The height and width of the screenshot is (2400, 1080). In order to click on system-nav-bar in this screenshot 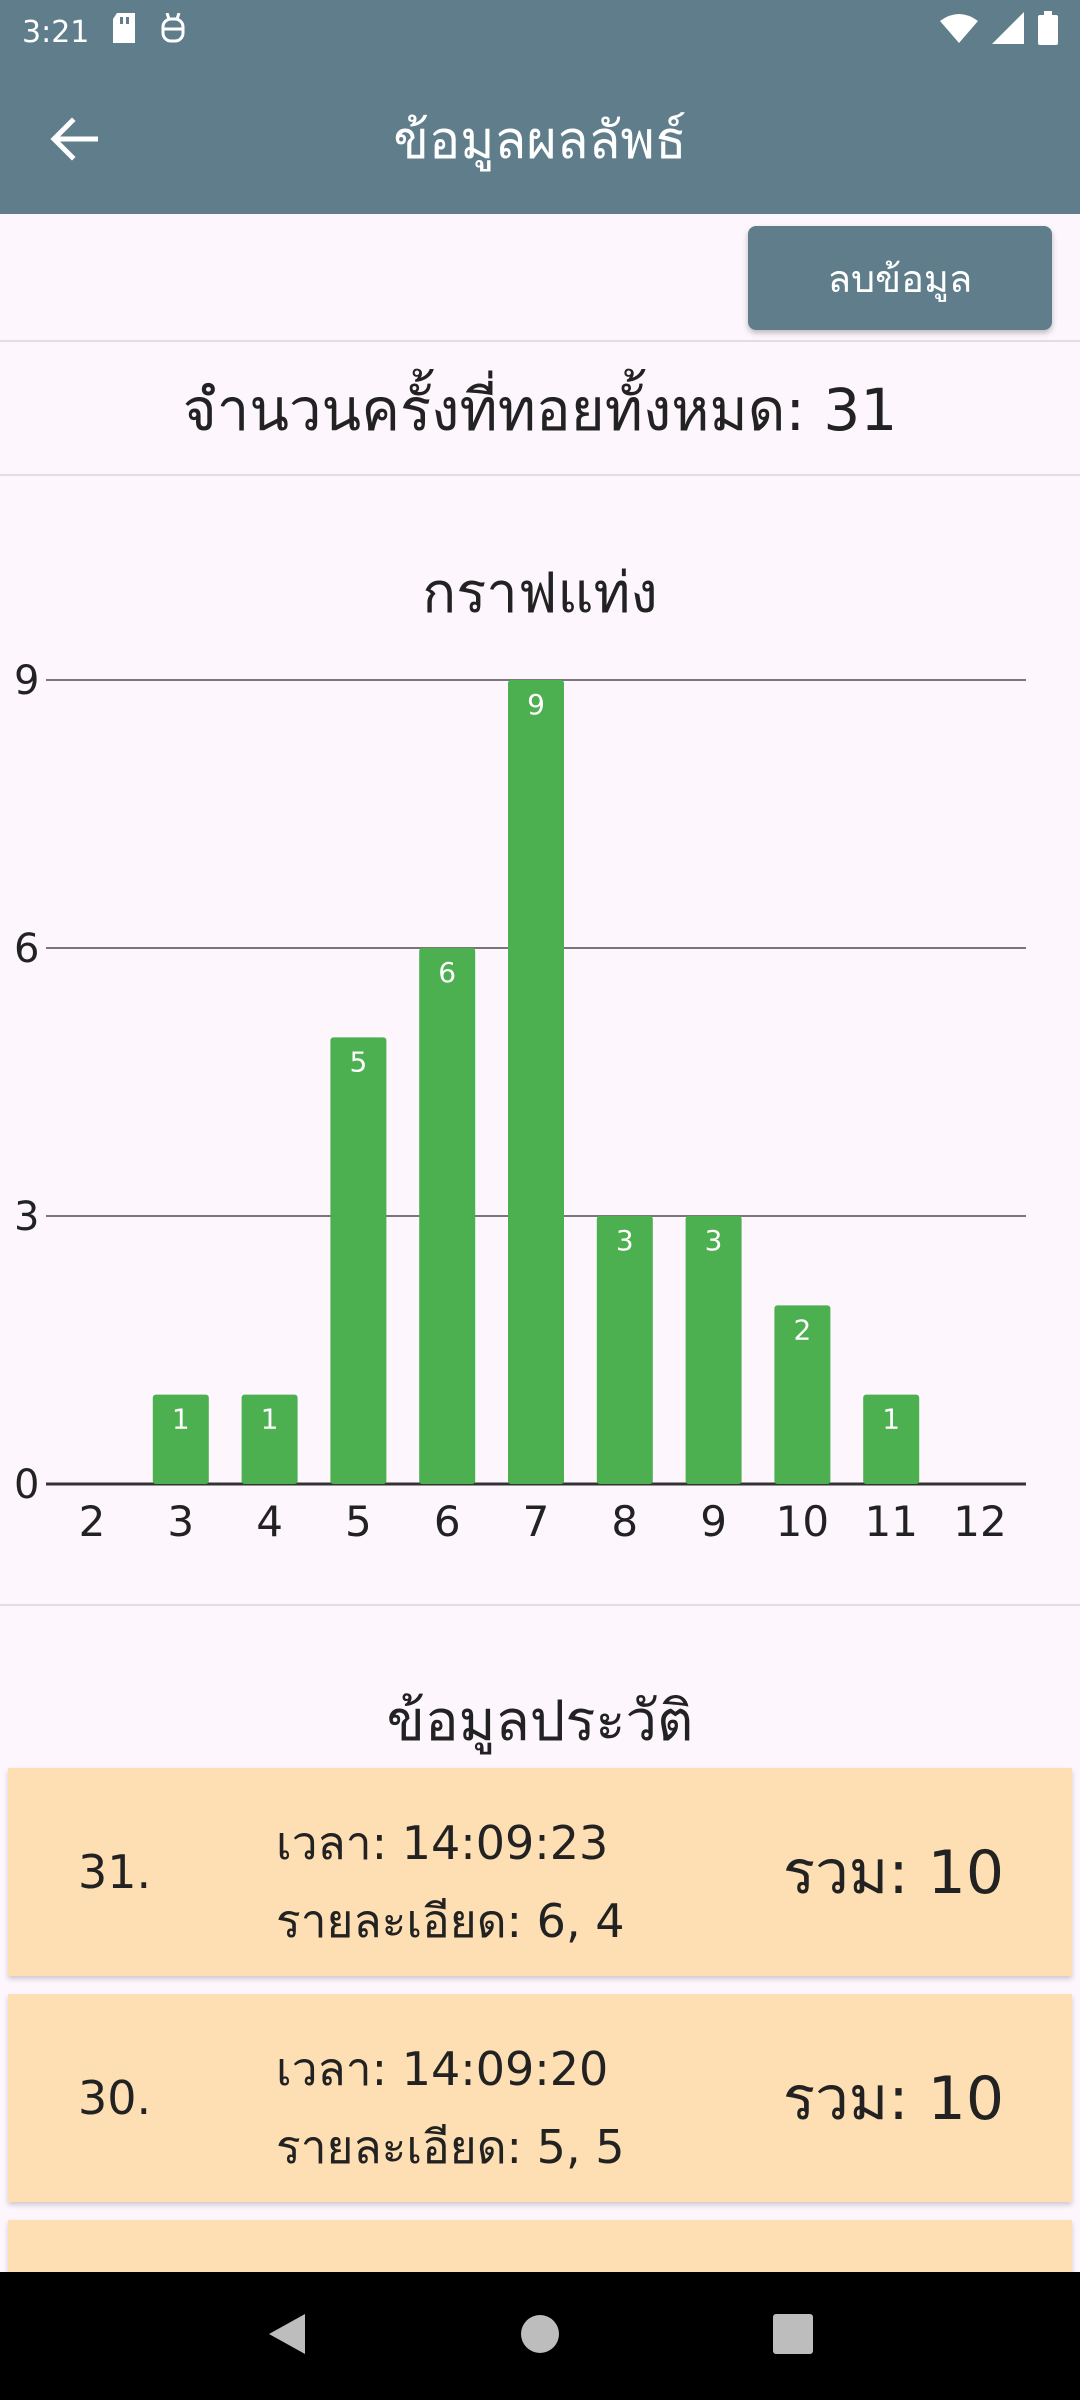, I will do `click(540, 2336)`.